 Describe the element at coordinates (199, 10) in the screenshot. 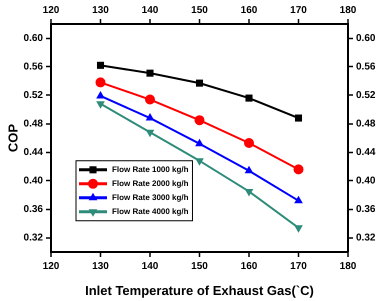

I see `x-tick-label: 150` at that location.